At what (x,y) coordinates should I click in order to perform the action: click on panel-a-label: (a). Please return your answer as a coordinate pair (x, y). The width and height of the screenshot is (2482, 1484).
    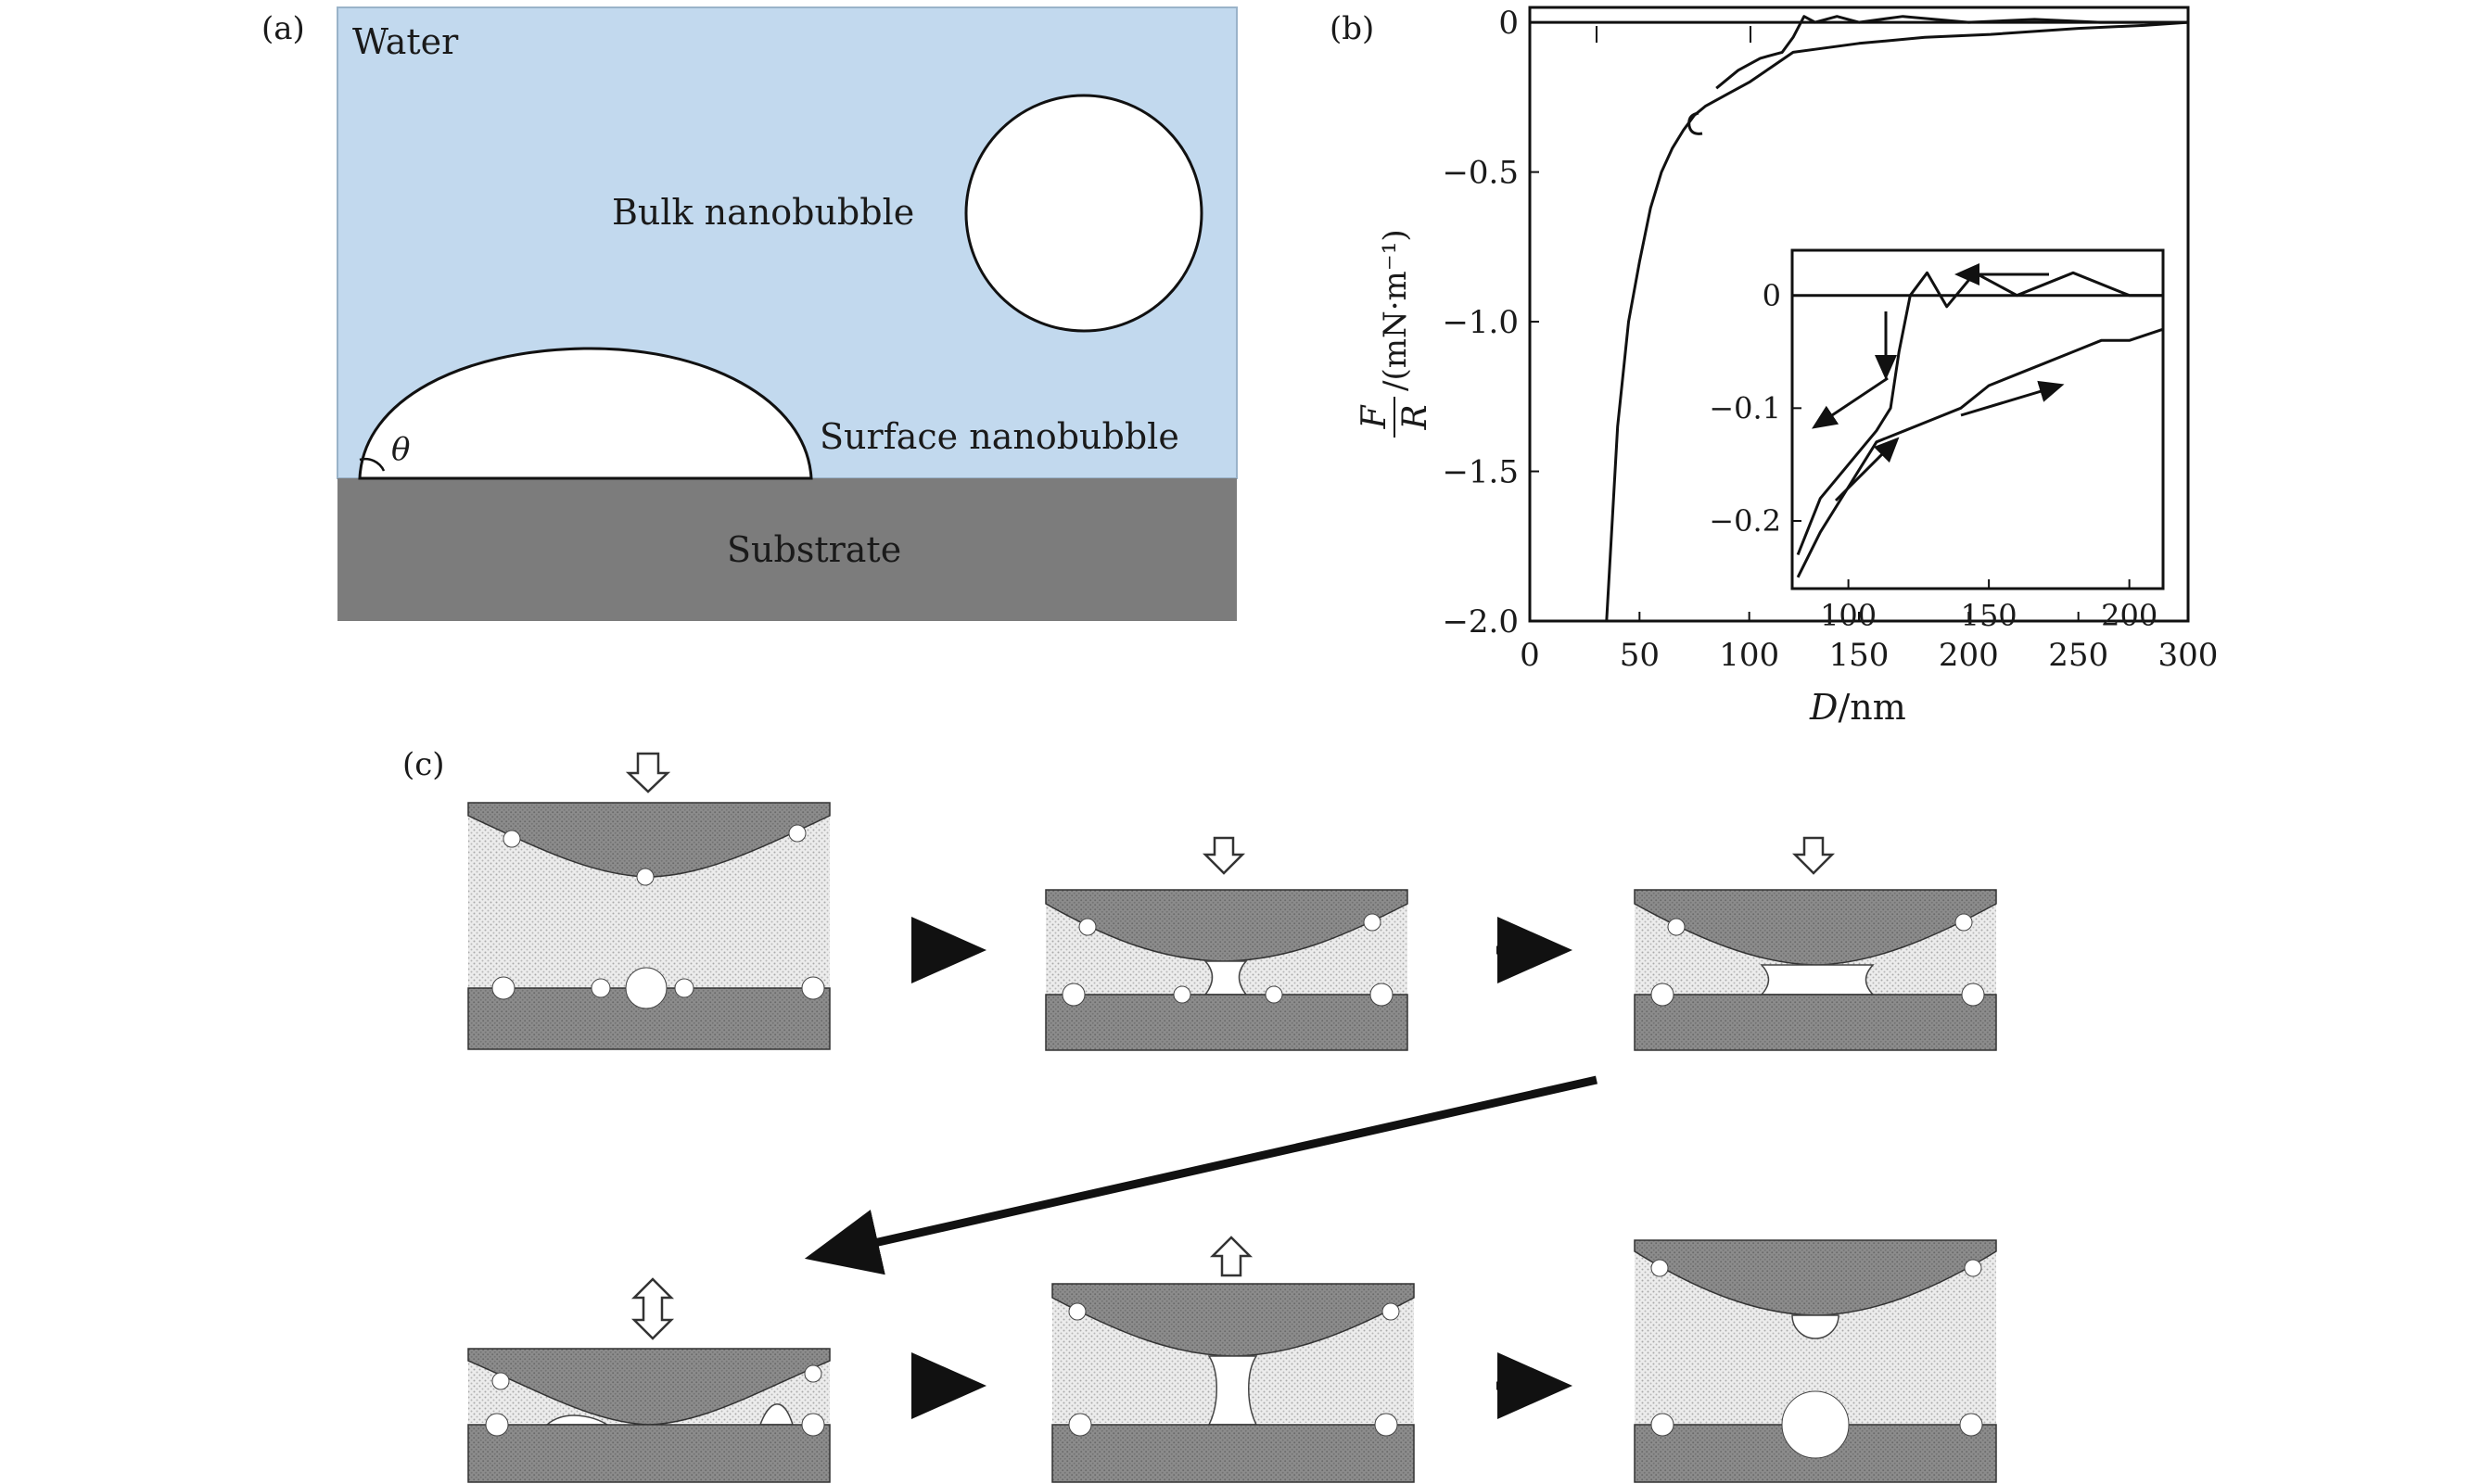
    Looking at the image, I should click on (283, 29).